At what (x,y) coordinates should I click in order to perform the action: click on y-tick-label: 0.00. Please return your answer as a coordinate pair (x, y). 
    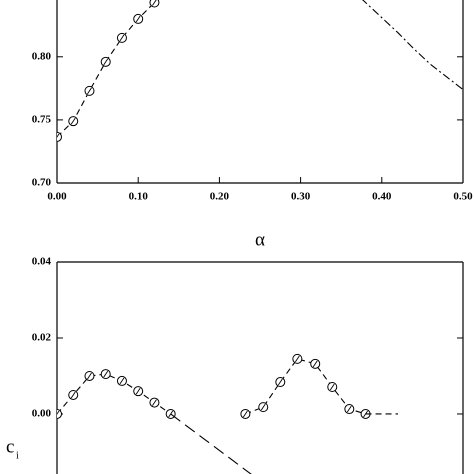
    Looking at the image, I should click on (42, 414).